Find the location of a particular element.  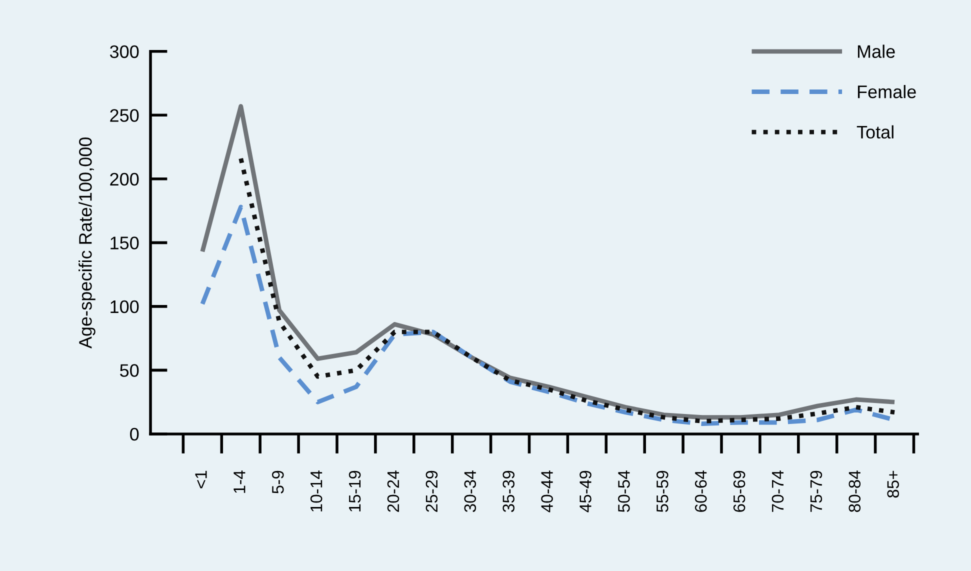

x-tick-label: 25-29 is located at coordinates (432, 491).